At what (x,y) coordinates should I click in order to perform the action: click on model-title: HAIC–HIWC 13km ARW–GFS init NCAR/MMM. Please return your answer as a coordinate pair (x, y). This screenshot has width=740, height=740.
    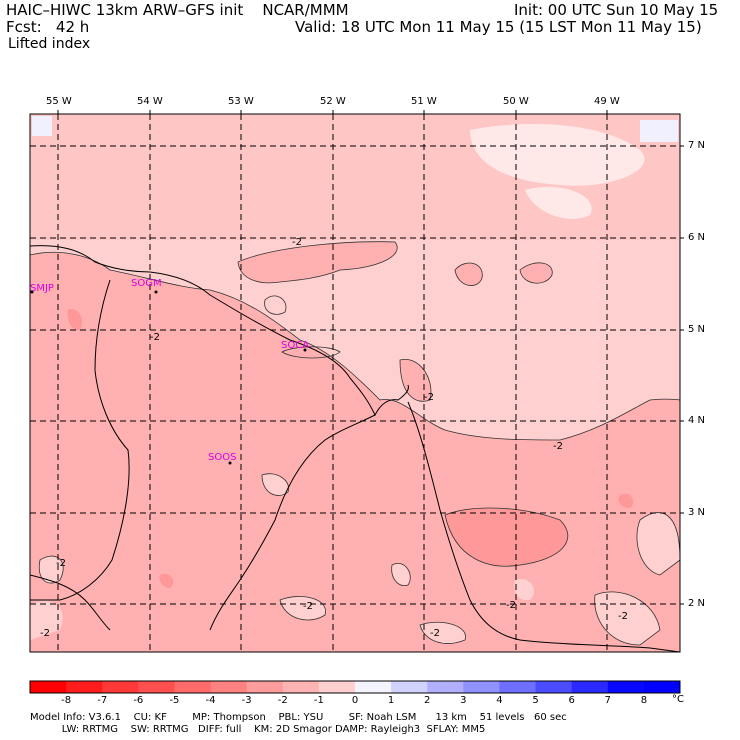
    Looking at the image, I should click on (177, 10).